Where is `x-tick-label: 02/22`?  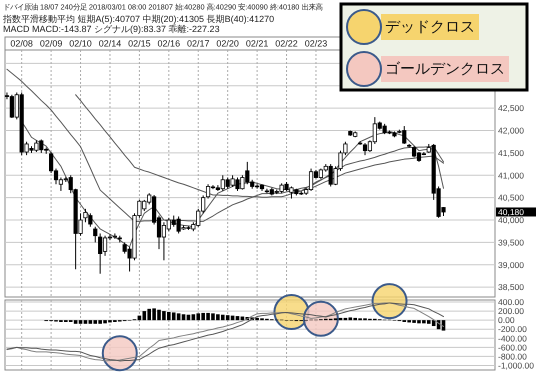 x-tick-label: 02/22 is located at coordinates (286, 43).